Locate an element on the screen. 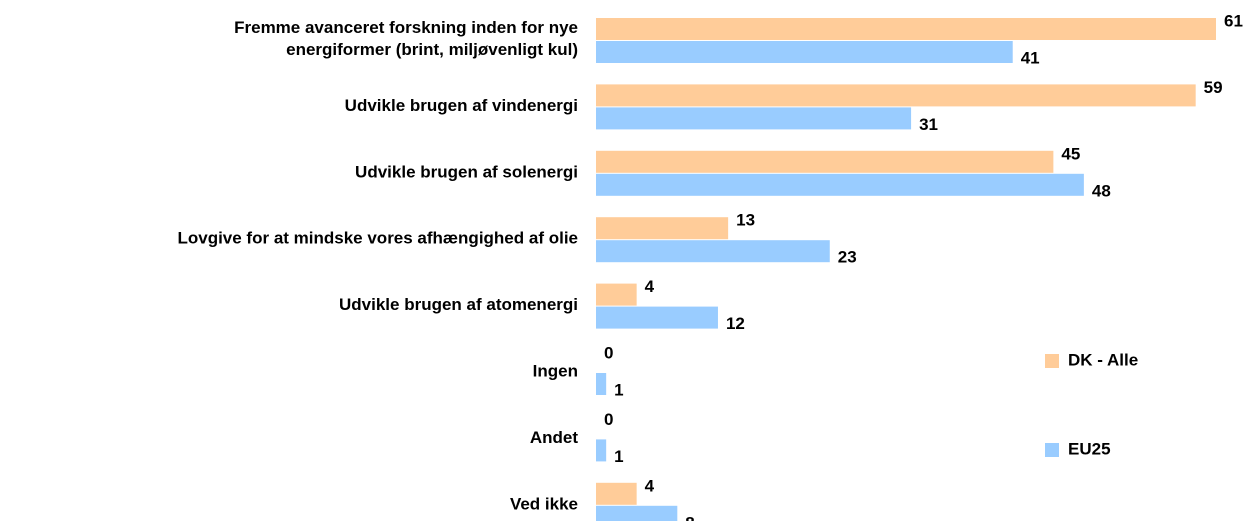  value-label: 45 is located at coordinates (1070, 153).